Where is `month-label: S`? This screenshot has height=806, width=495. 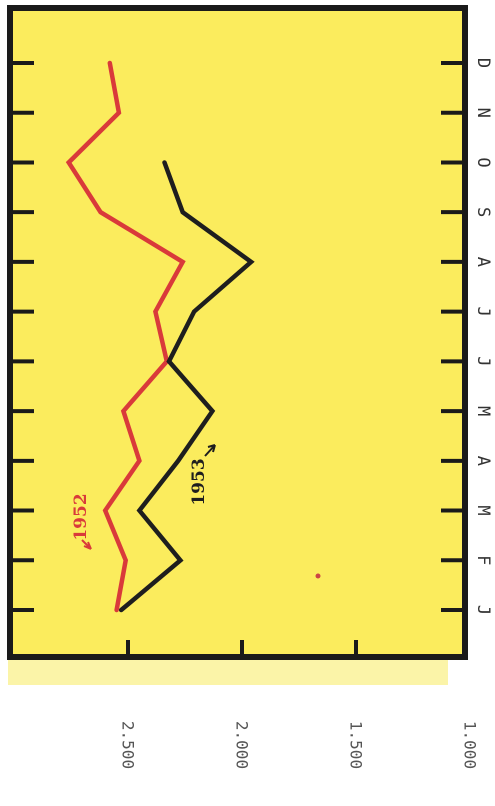
month-label: S is located at coordinates (483, 212).